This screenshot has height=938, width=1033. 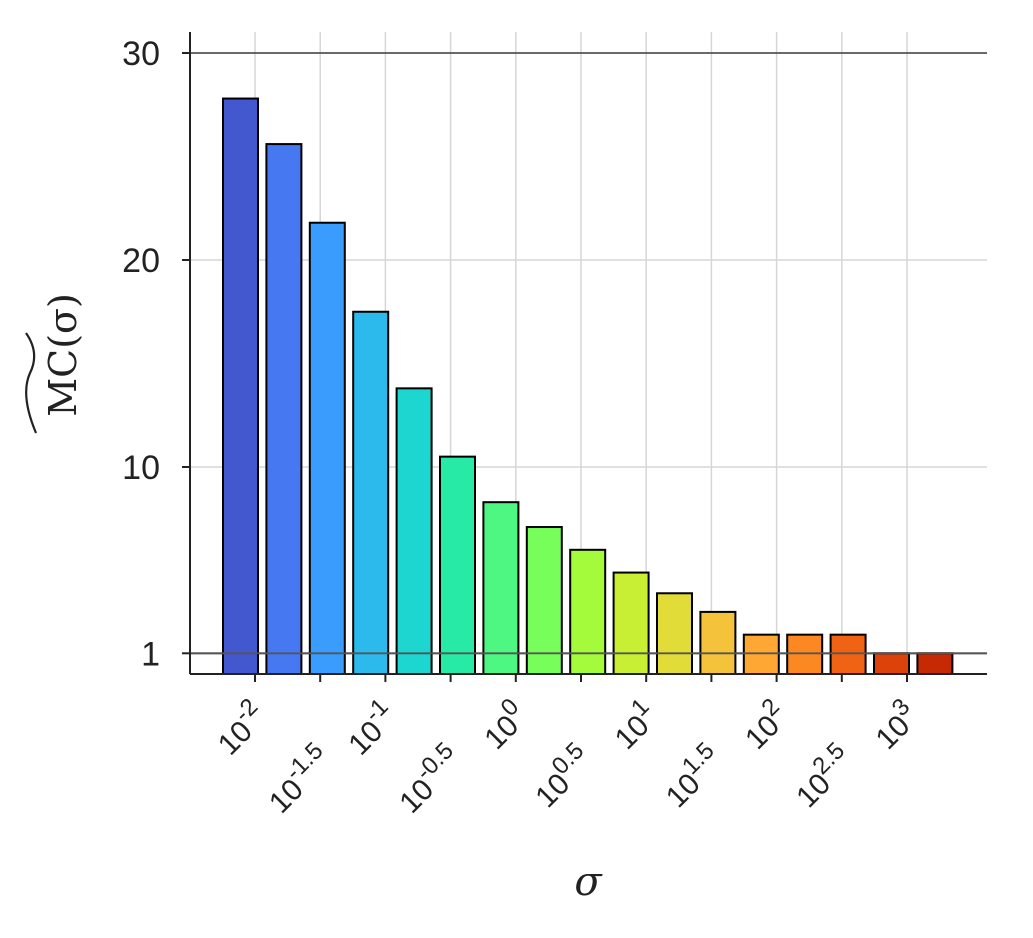 I want to click on y-tick-labels: 1 10 20 30, so click(x=141, y=354).